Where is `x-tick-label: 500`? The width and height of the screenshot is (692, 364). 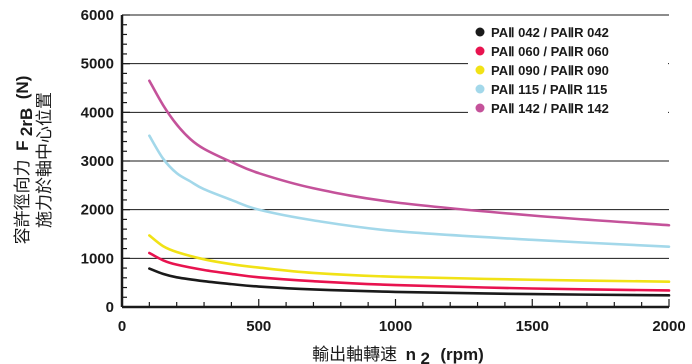 x-tick-label: 500 is located at coordinates (258, 326).